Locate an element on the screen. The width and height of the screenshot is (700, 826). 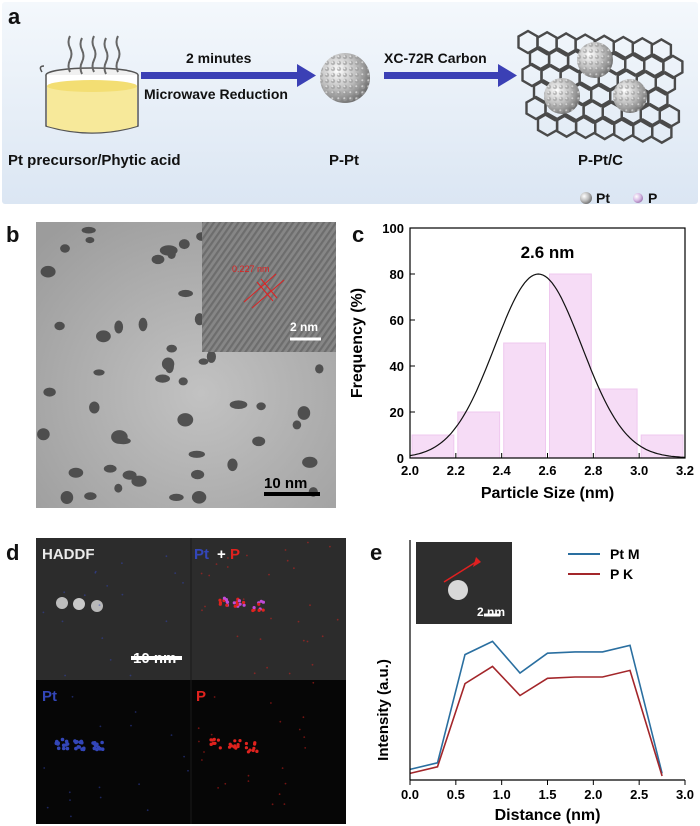
overlay-plus-label: + is located at coordinates (221, 554).